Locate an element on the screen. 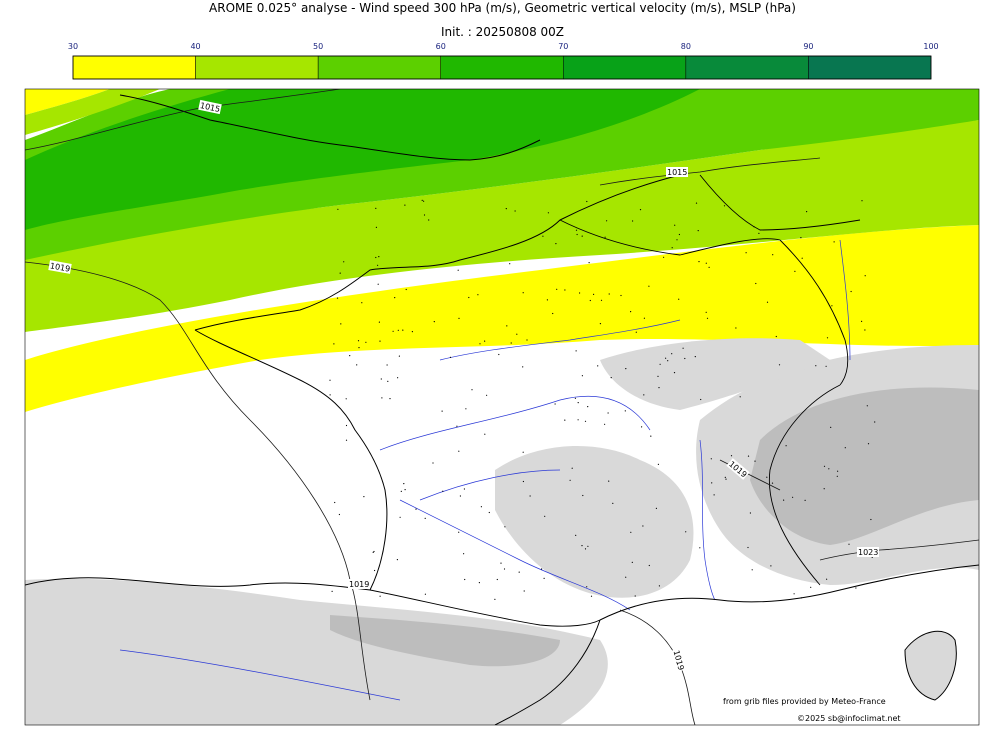 The width and height of the screenshot is (1005, 738). colorbar-tick-label: 100 is located at coordinates (930, 46).